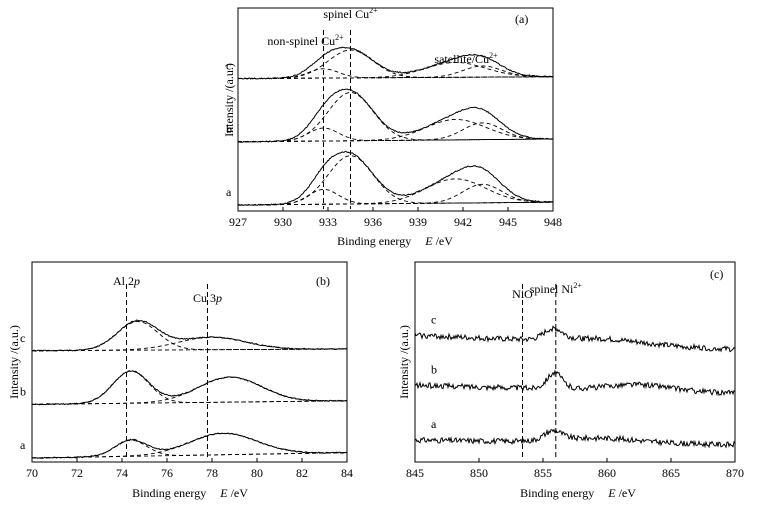 The image size is (757, 511). Describe the element at coordinates (212, 473) in the screenshot. I see `x-tick-label-b-78: 78` at that location.